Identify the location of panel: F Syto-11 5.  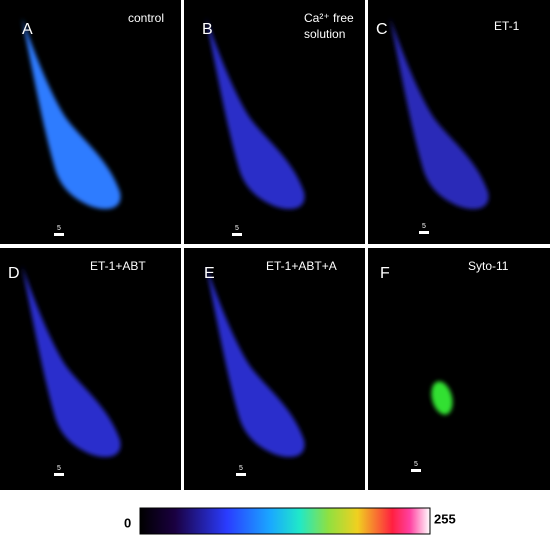
(459, 369).